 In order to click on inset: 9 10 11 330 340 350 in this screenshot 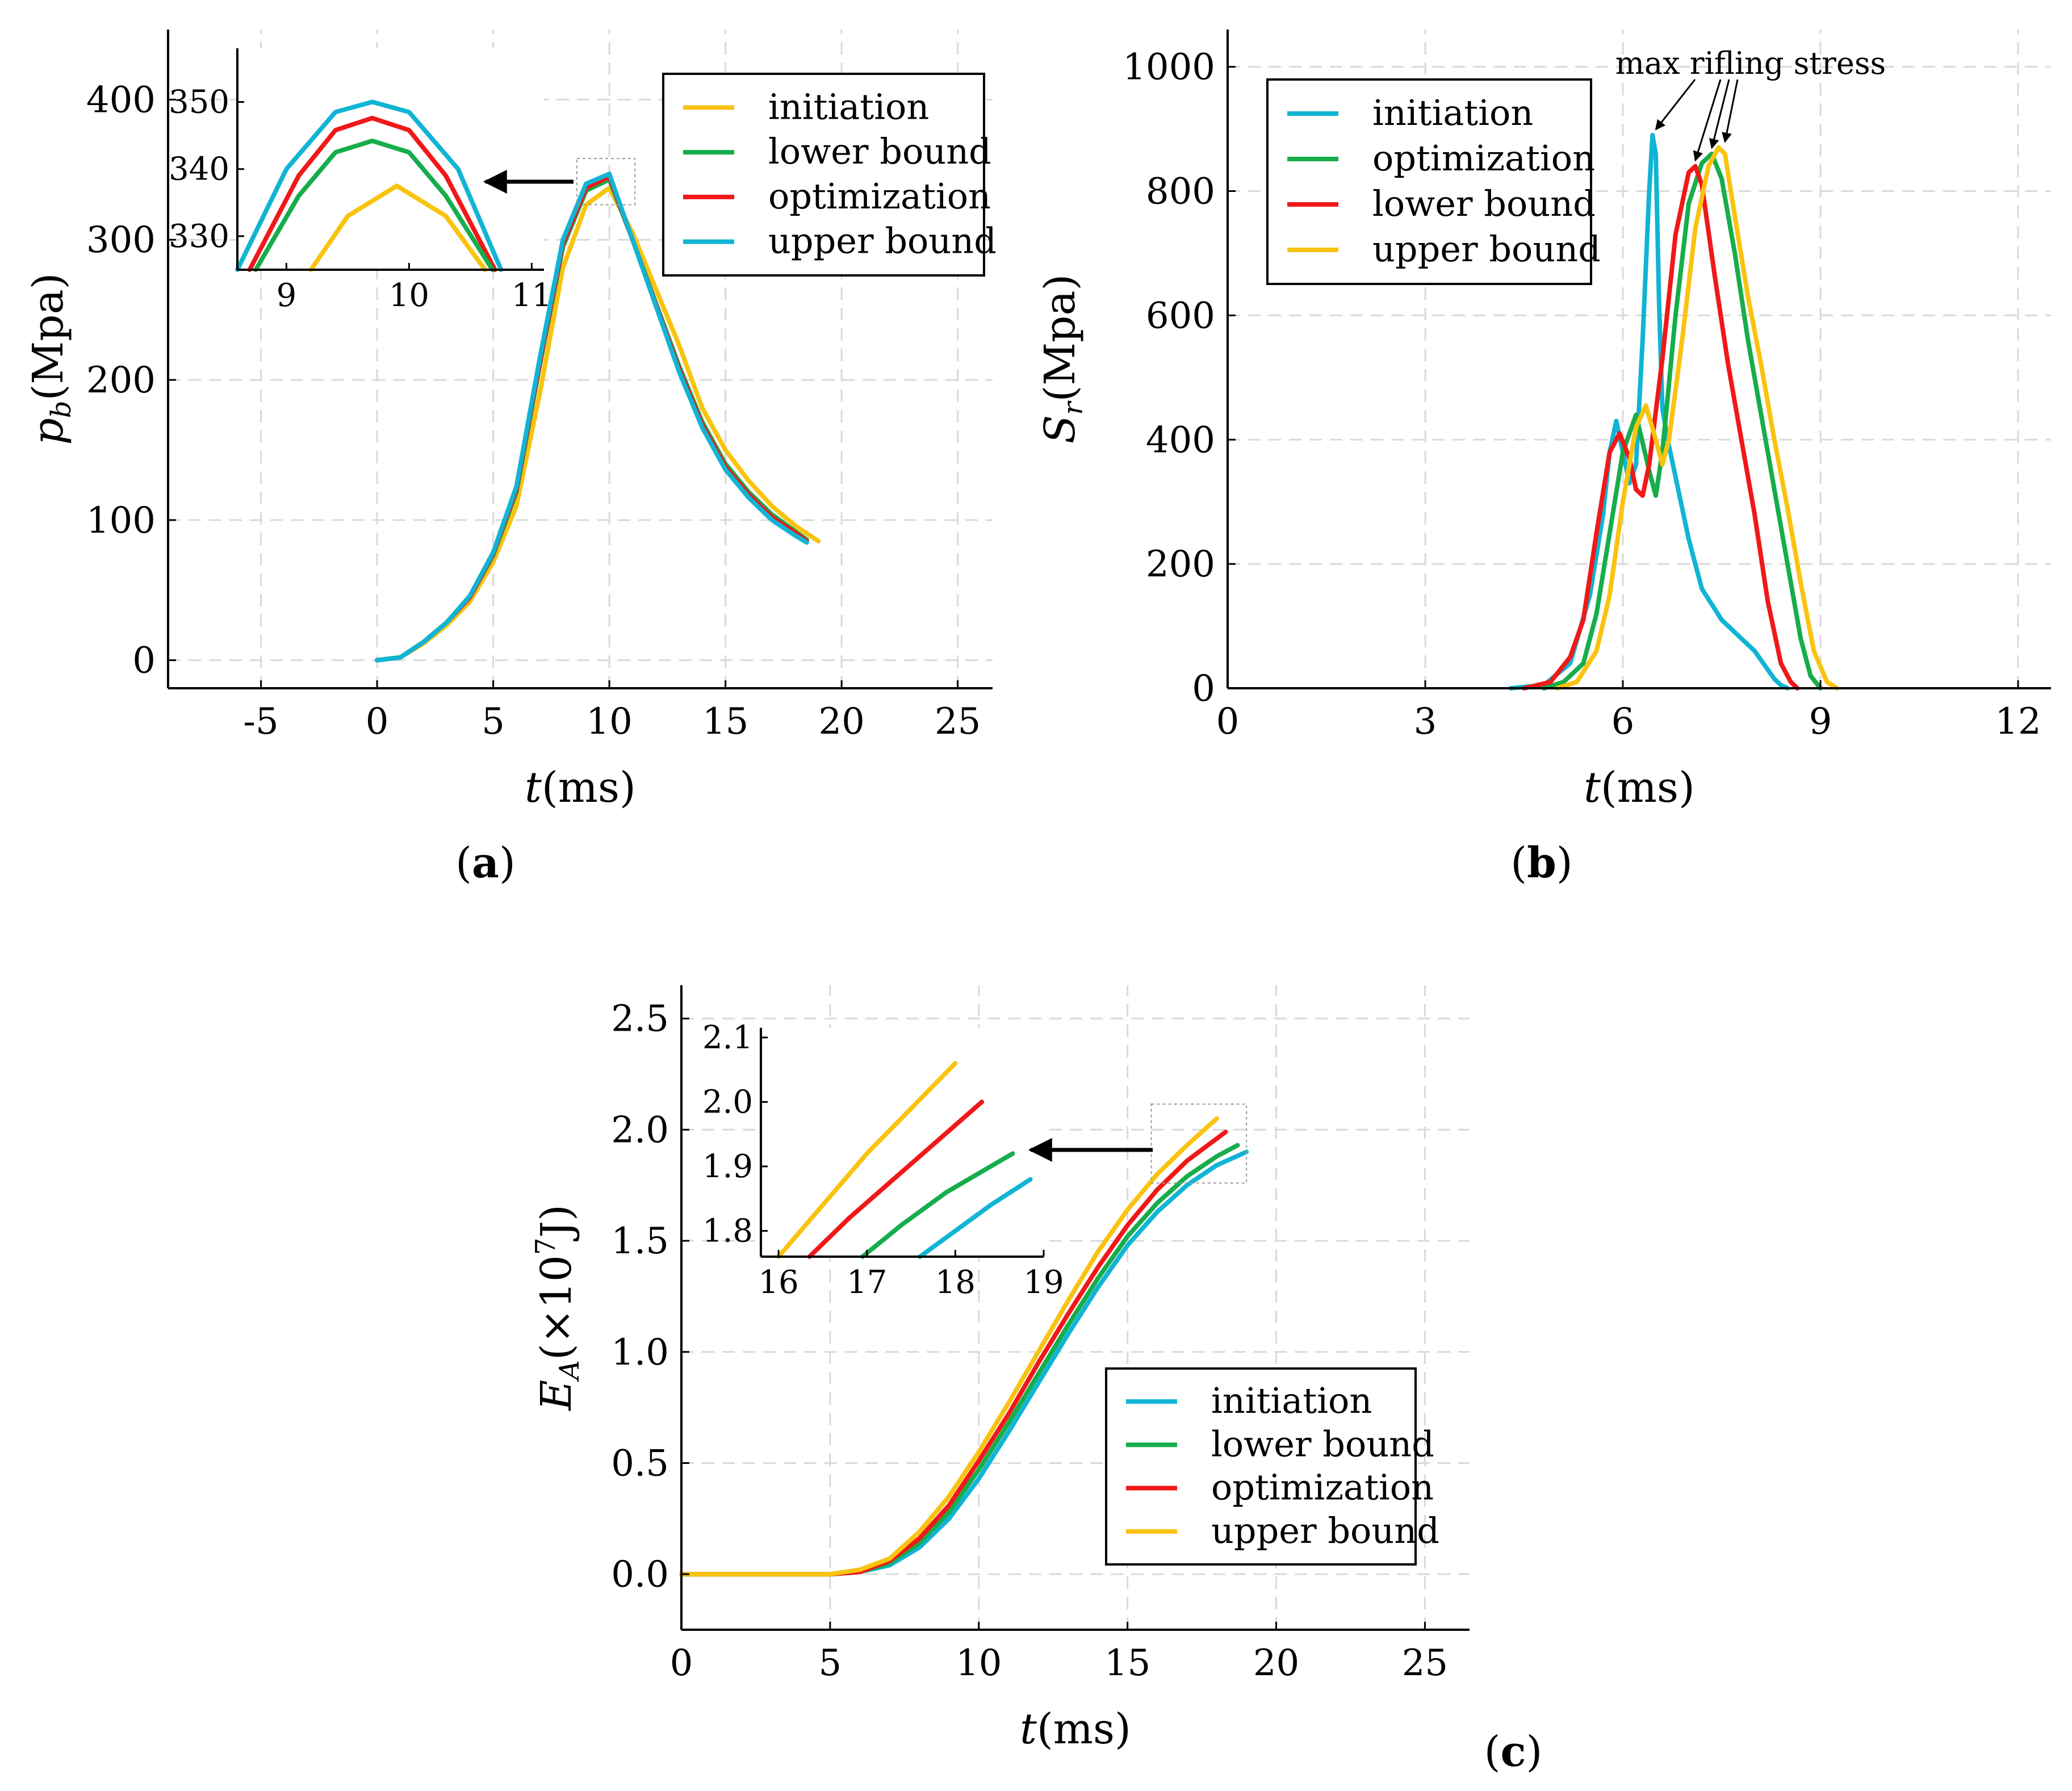, I will do `click(360, 181)`.